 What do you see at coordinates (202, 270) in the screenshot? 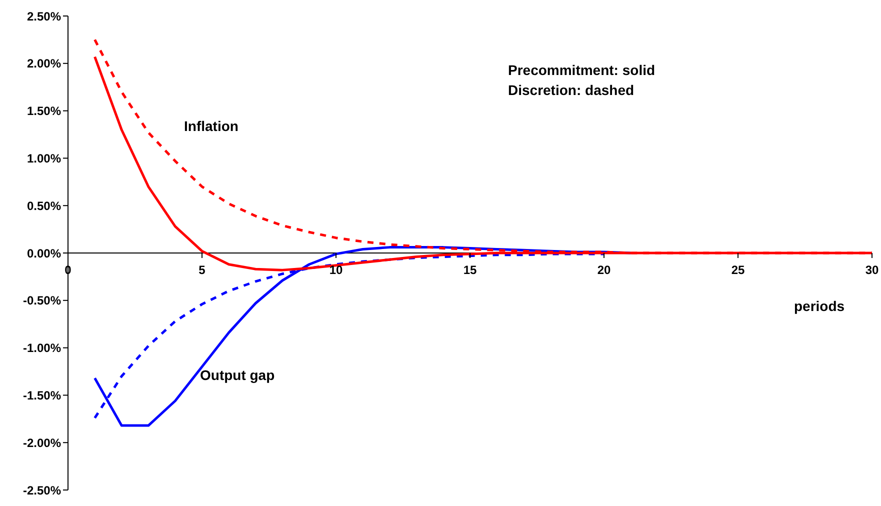
I see `x-tick-label: 5` at bounding box center [202, 270].